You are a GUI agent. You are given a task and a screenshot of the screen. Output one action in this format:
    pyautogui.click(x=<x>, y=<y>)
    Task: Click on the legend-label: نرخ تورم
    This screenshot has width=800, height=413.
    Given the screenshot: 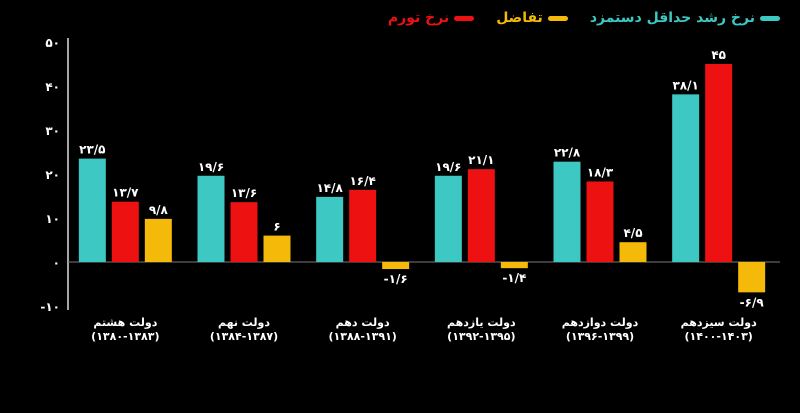 What is the action you would take?
    pyautogui.click(x=418, y=18)
    